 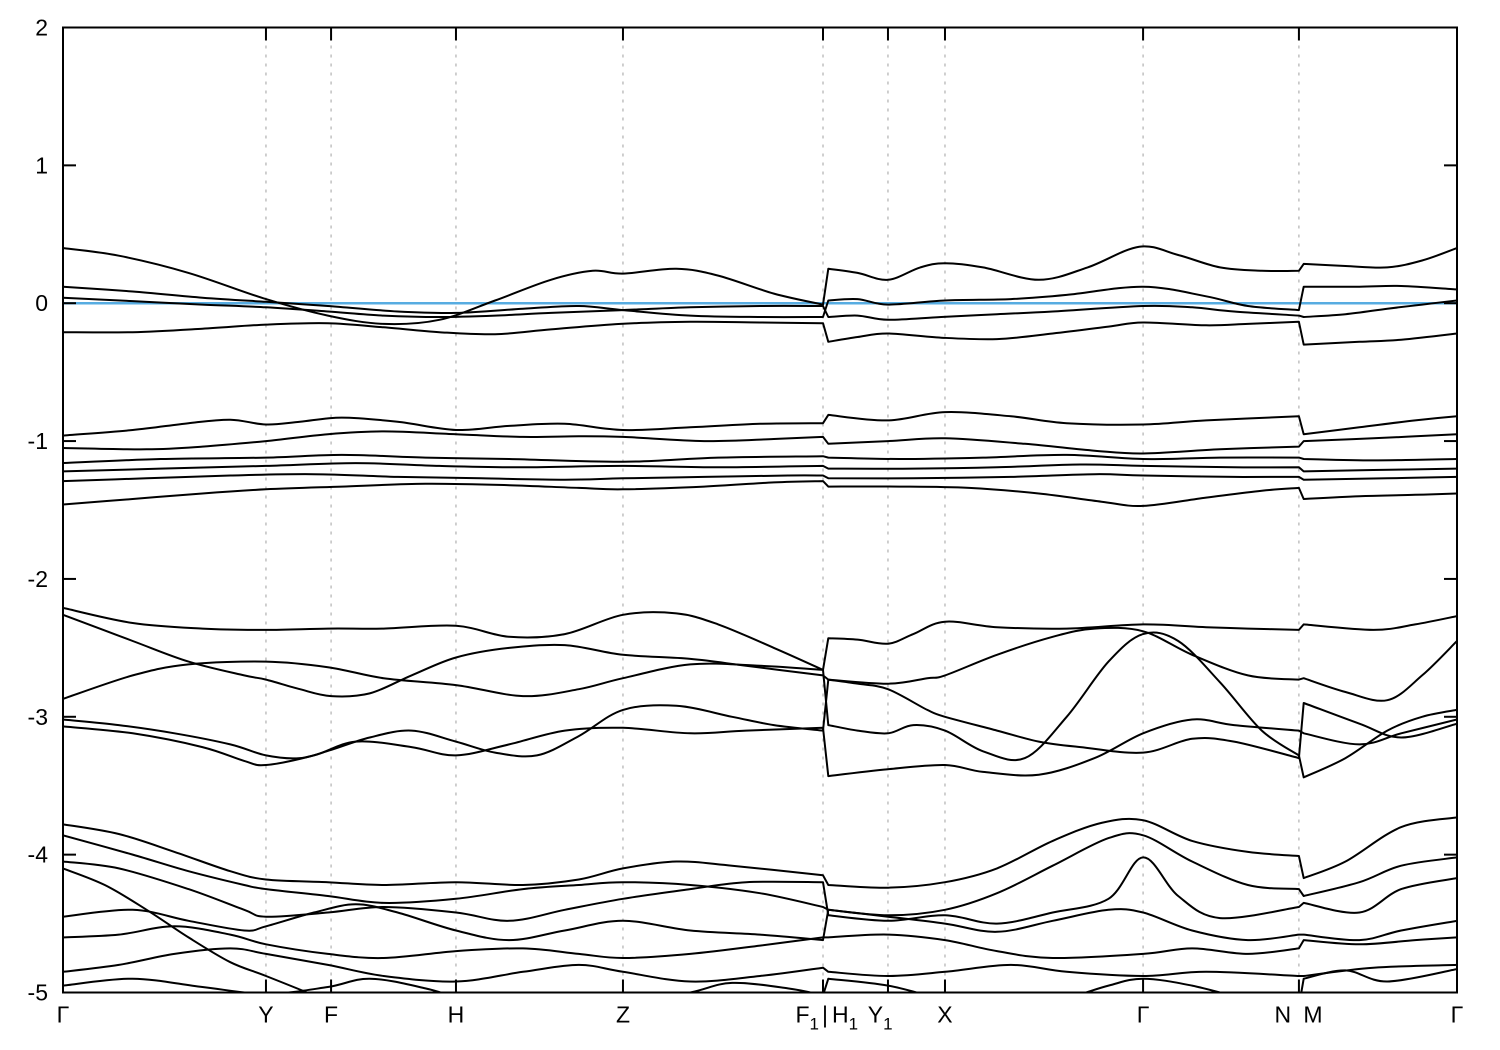 I want to click on x-axis-label: Y1, so click(x=880, y=1018).